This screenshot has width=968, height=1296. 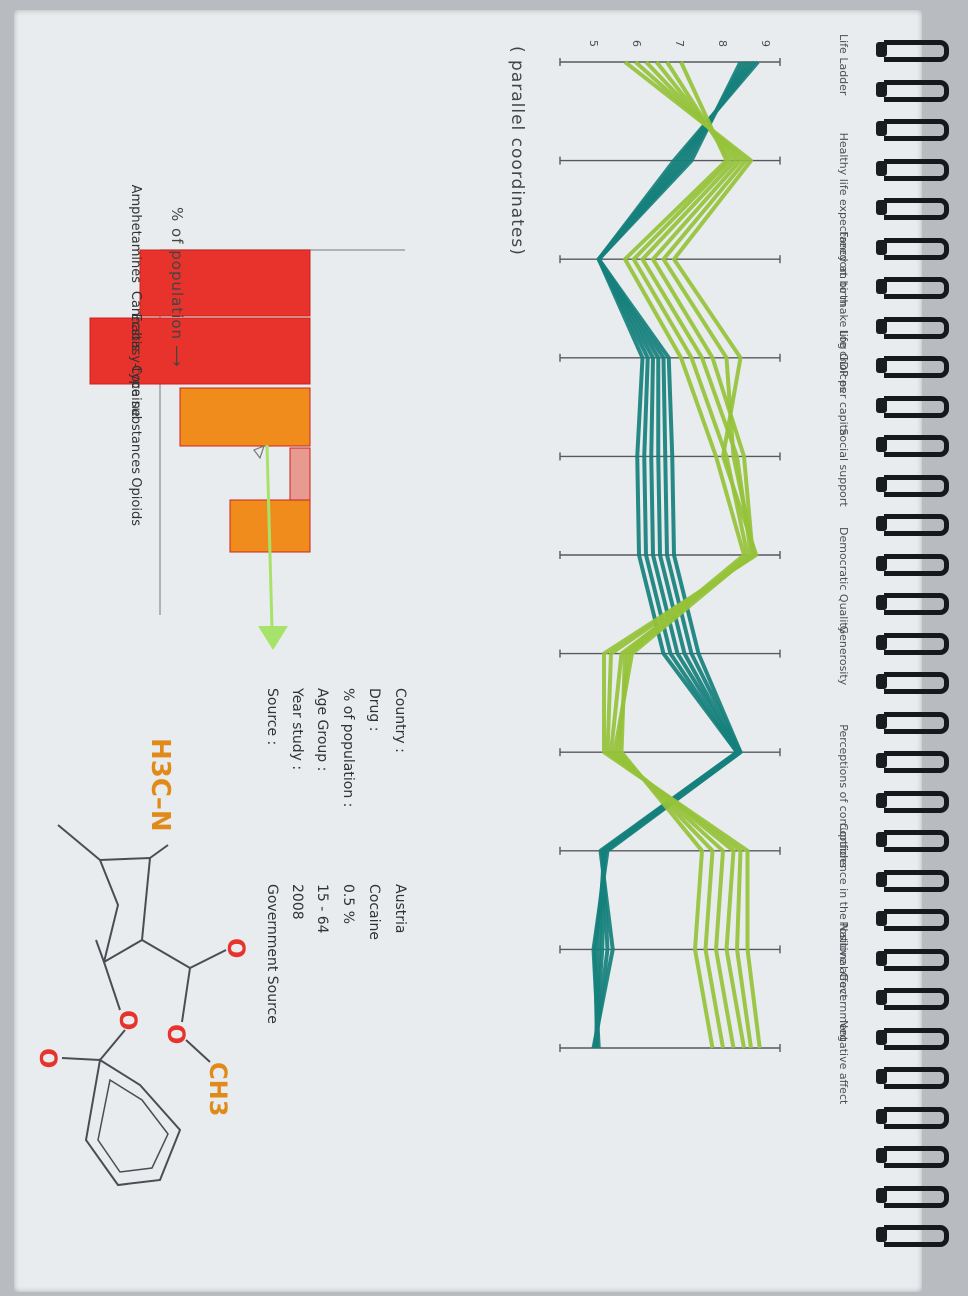 What do you see at coordinates (374, 912) in the screenshot?
I see `info-value: Cocaine` at bounding box center [374, 912].